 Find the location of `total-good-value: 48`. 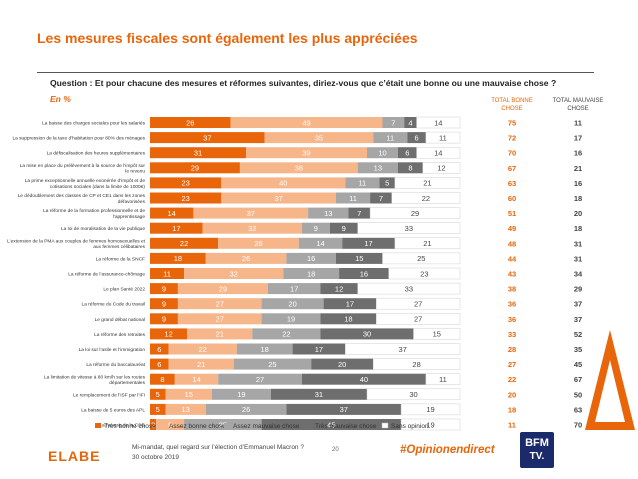

total-good-value: 48 is located at coordinates (512, 243).